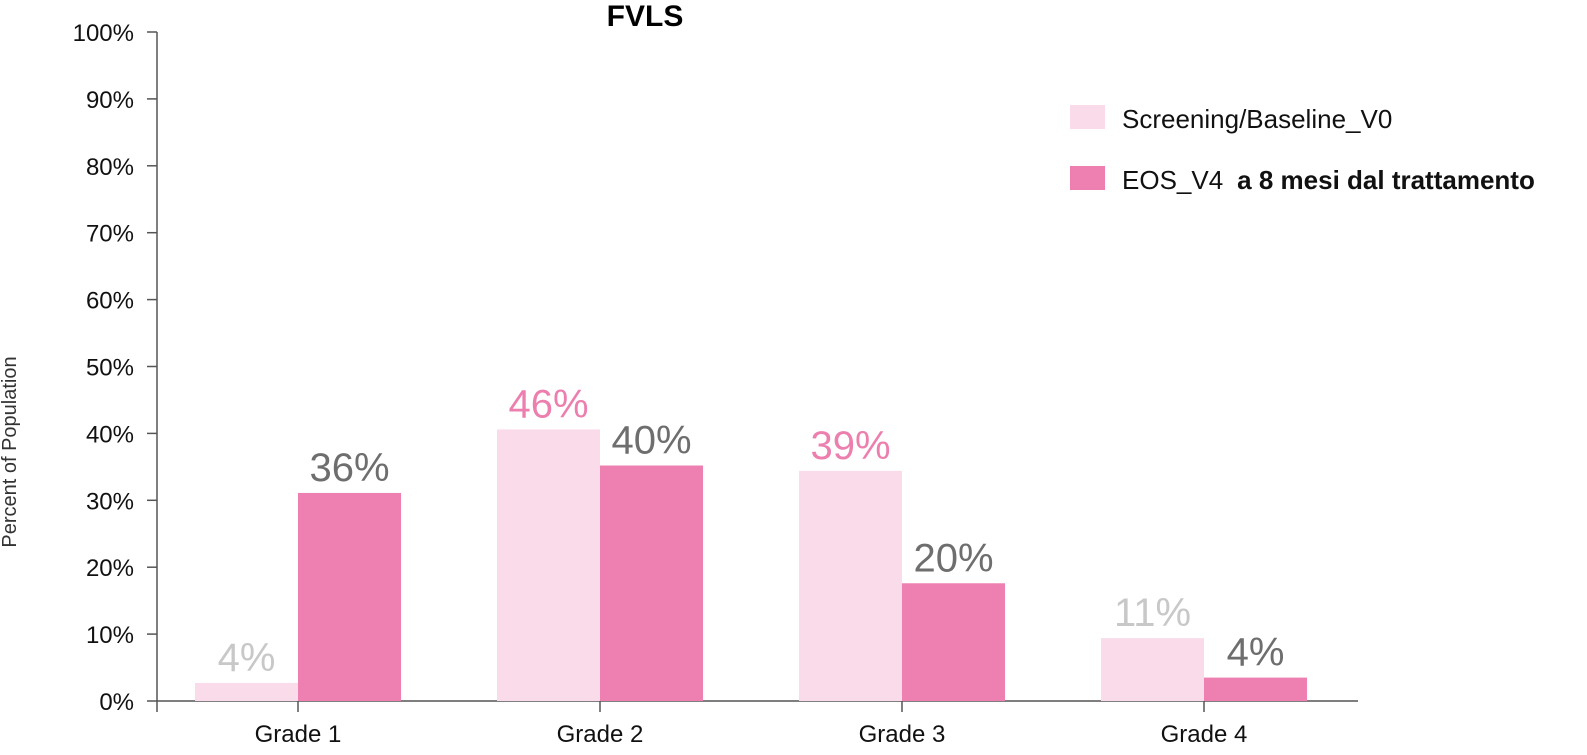 The image size is (1587, 755). Describe the element at coordinates (1172, 180) in the screenshot. I see `legend-label-eos-part1: EOS_V4` at that location.